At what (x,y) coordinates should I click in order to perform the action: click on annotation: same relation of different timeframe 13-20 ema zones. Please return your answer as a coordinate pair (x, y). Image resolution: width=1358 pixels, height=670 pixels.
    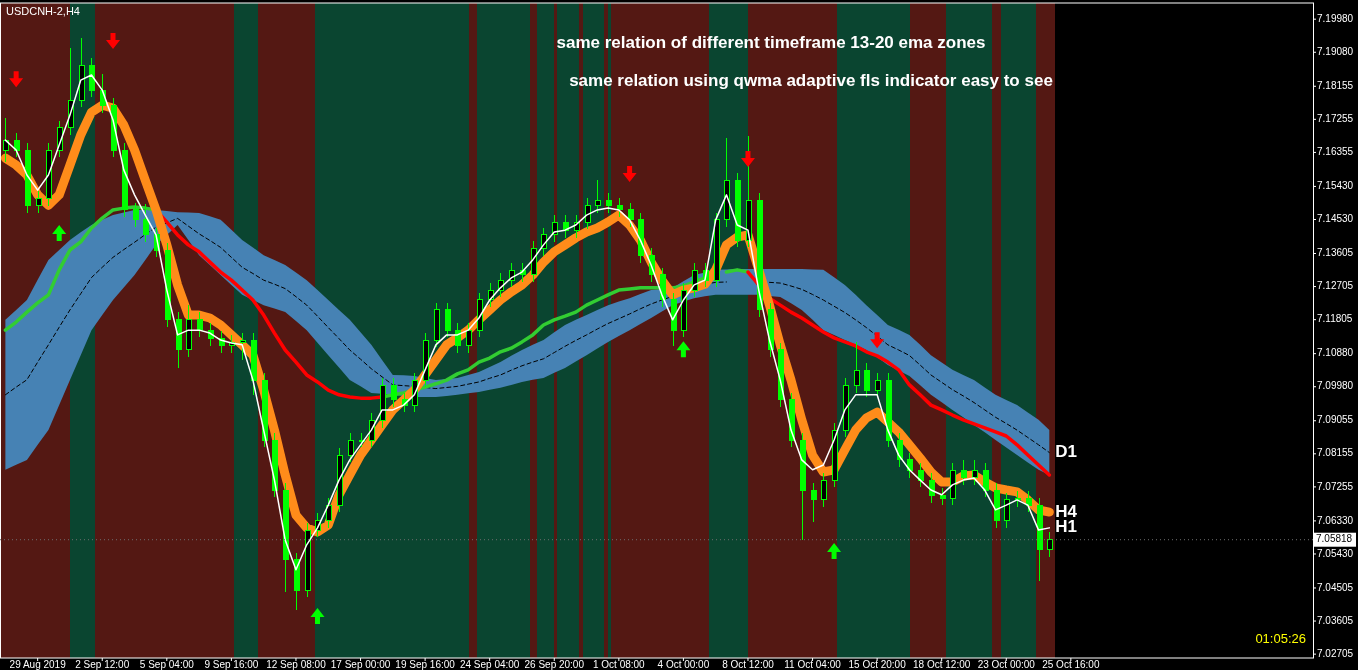
    Looking at the image, I should click on (771, 42).